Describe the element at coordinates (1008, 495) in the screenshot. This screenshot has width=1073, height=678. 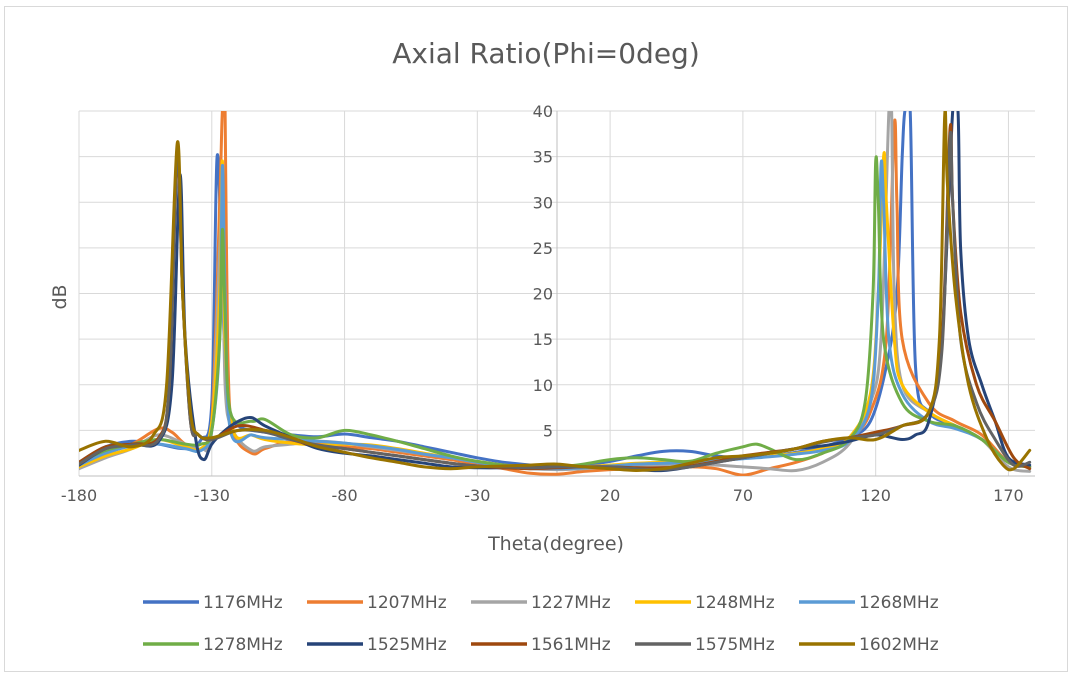
I see `x-tick-label: 170` at that location.